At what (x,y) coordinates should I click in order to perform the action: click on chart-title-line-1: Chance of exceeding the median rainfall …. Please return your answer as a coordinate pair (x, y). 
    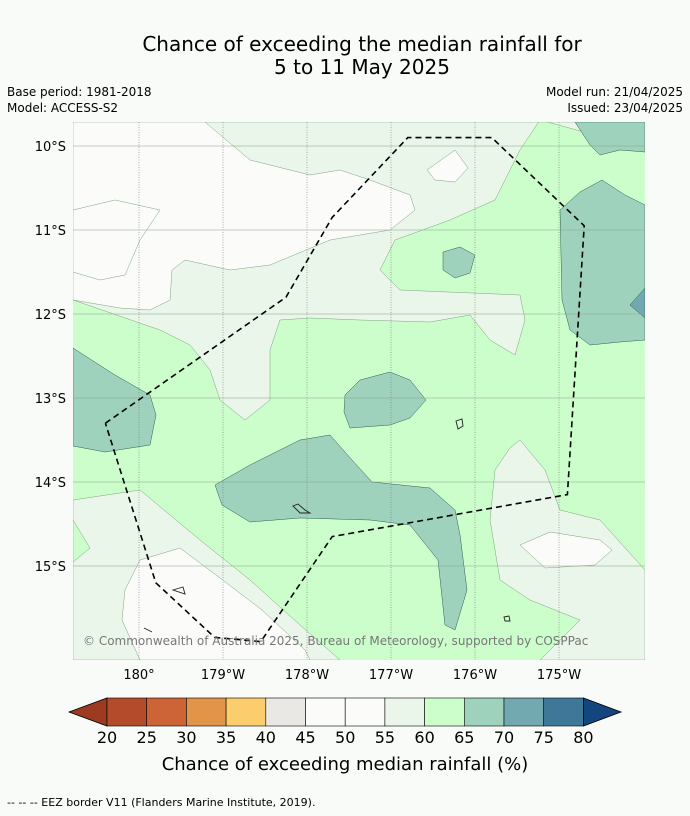
    Looking at the image, I should click on (362, 44).